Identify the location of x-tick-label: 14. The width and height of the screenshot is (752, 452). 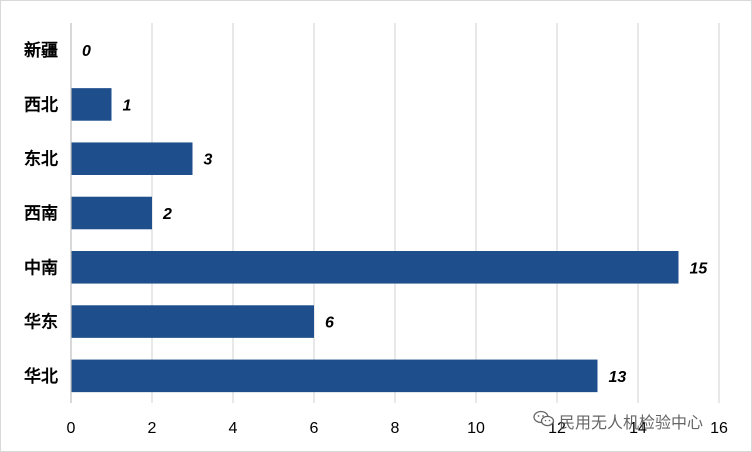
(638, 428).